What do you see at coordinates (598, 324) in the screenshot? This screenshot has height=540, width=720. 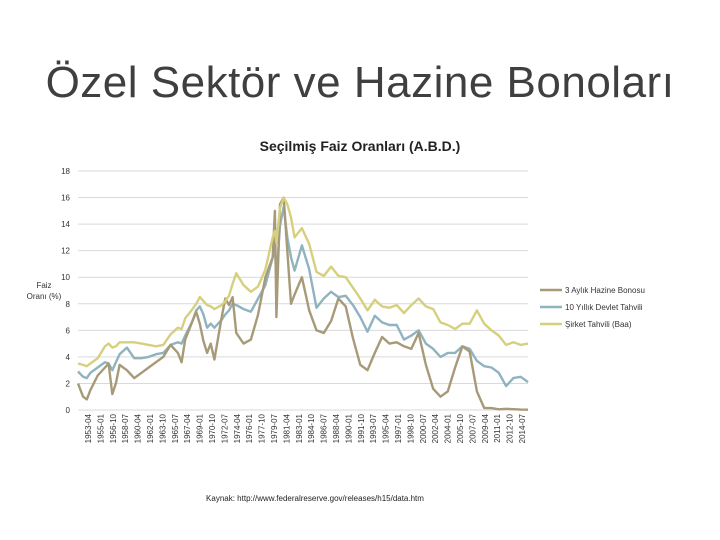 I see `legend-label-3: Şirket Tahvili (Baa)` at bounding box center [598, 324].